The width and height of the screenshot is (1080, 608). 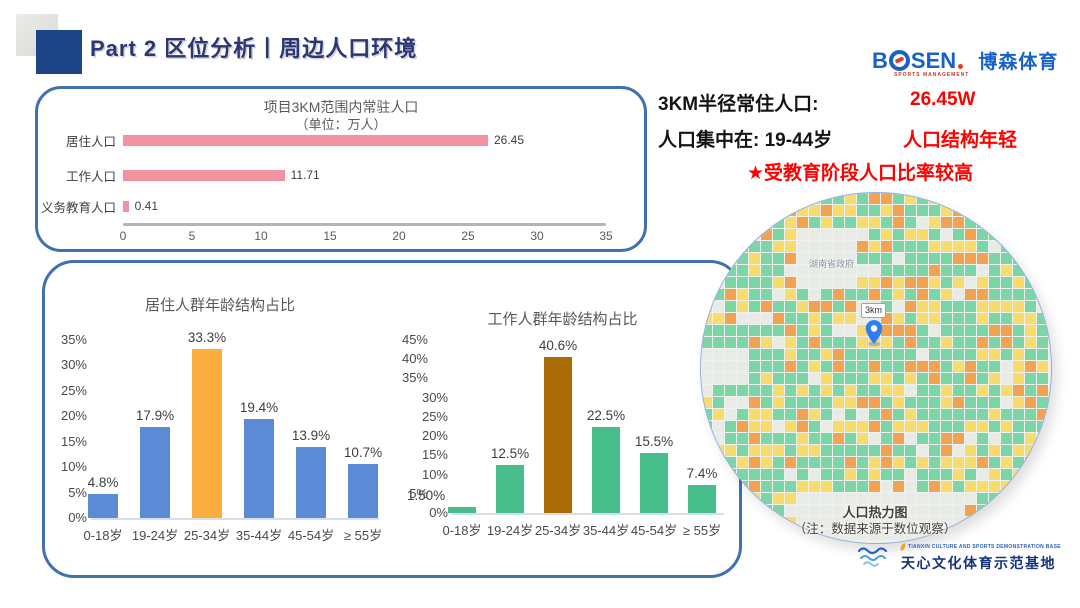 What do you see at coordinates (155, 415) in the screenshot?
I see `bar-value-label: 17.9%` at bounding box center [155, 415].